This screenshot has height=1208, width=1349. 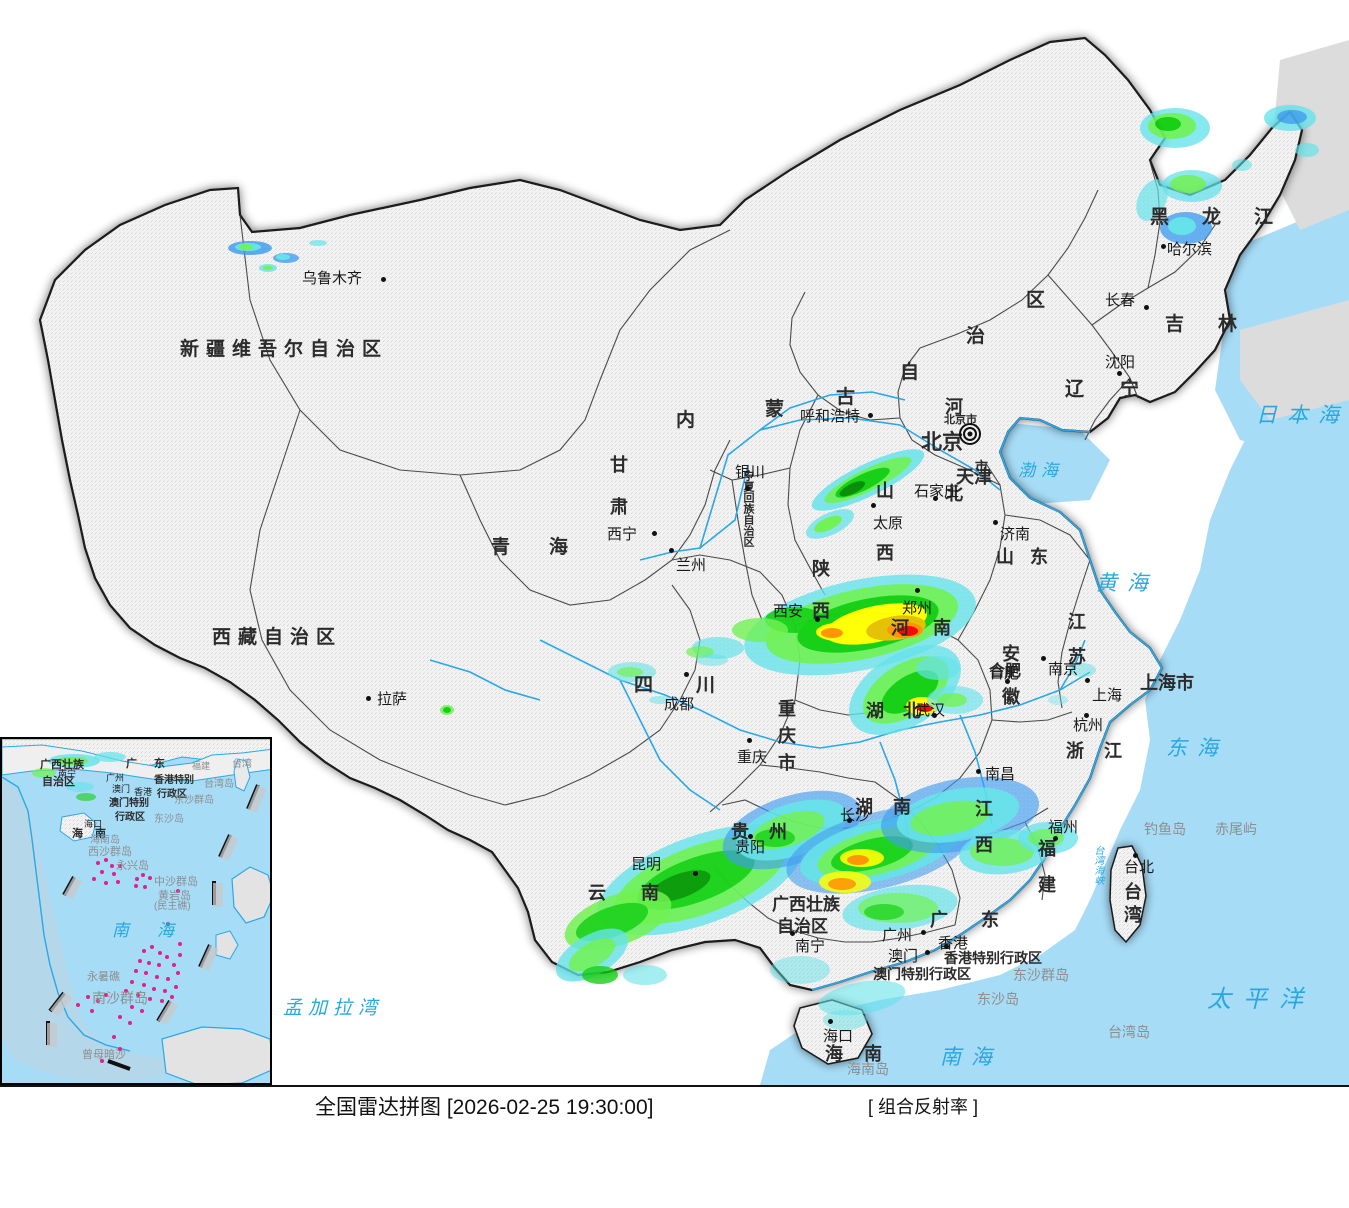 What do you see at coordinates (787, 736) in the screenshot?
I see `map-label: 庆` at bounding box center [787, 736].